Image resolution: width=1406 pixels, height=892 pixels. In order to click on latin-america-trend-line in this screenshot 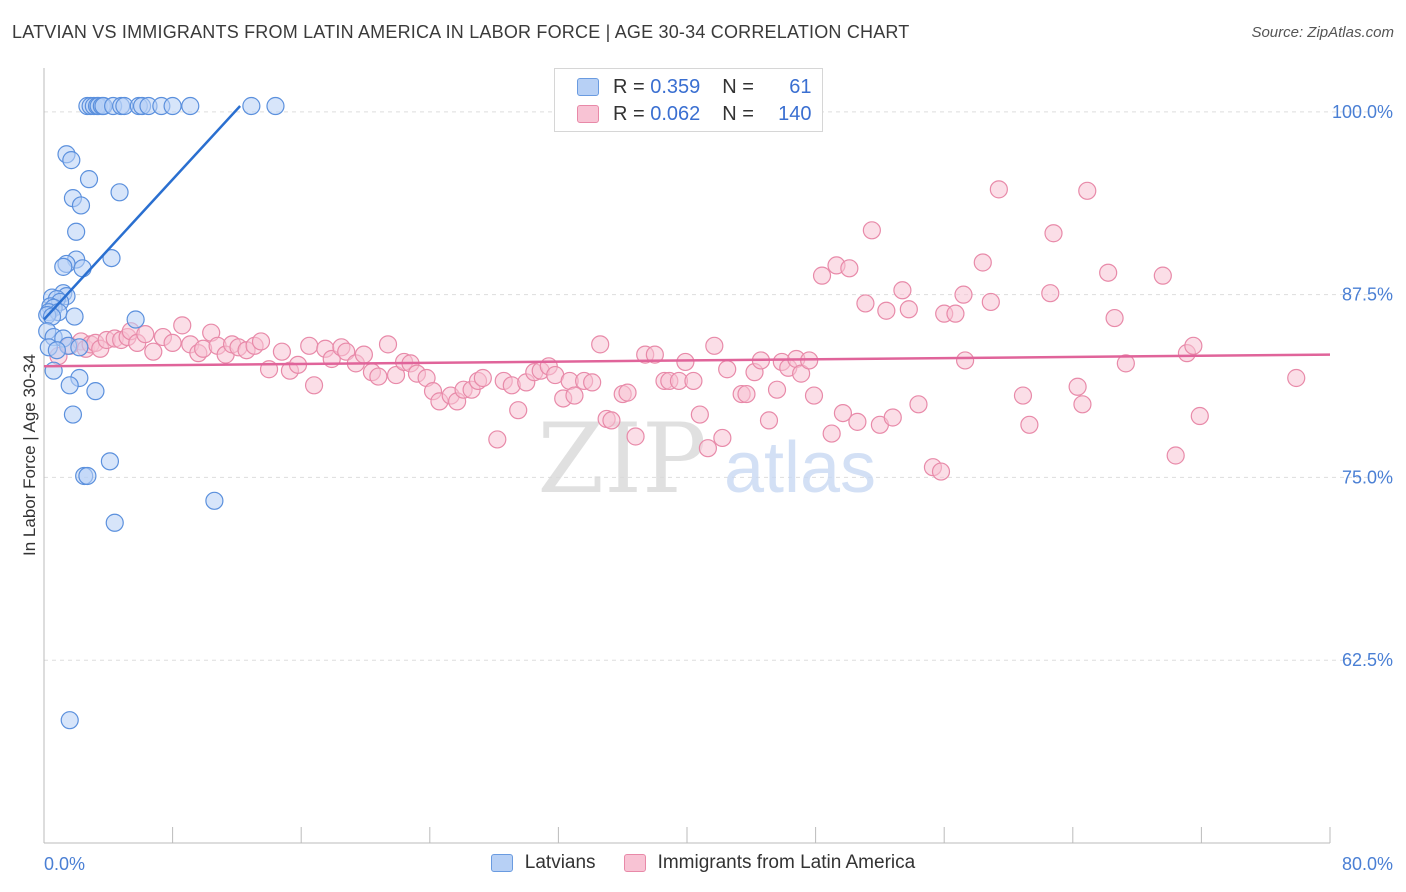, I will do `click(687, 360)`.